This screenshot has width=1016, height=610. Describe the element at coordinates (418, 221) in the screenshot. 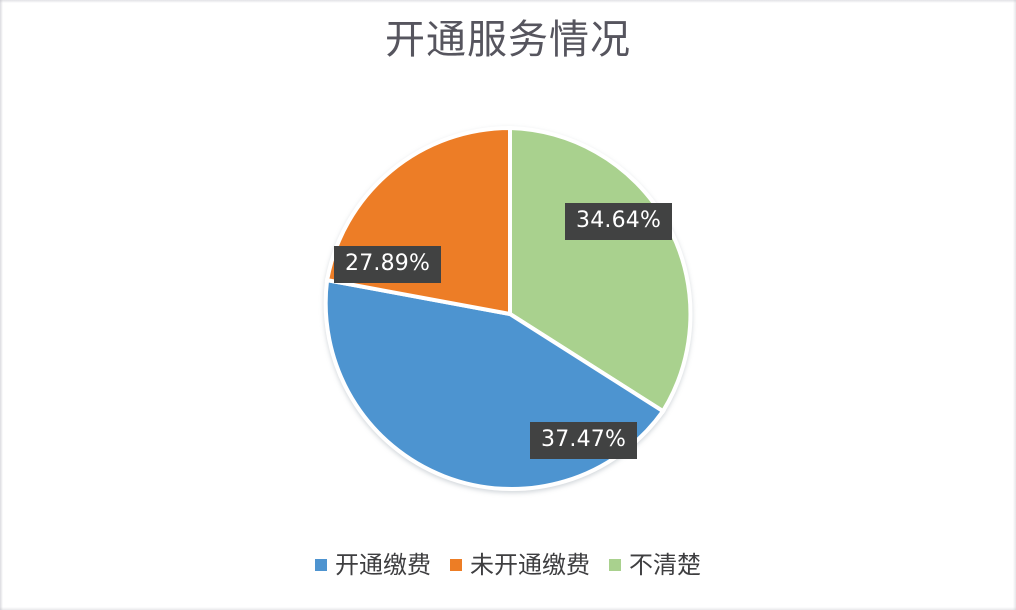

I see `pie-slice-weikaitongjiaofei` at that location.